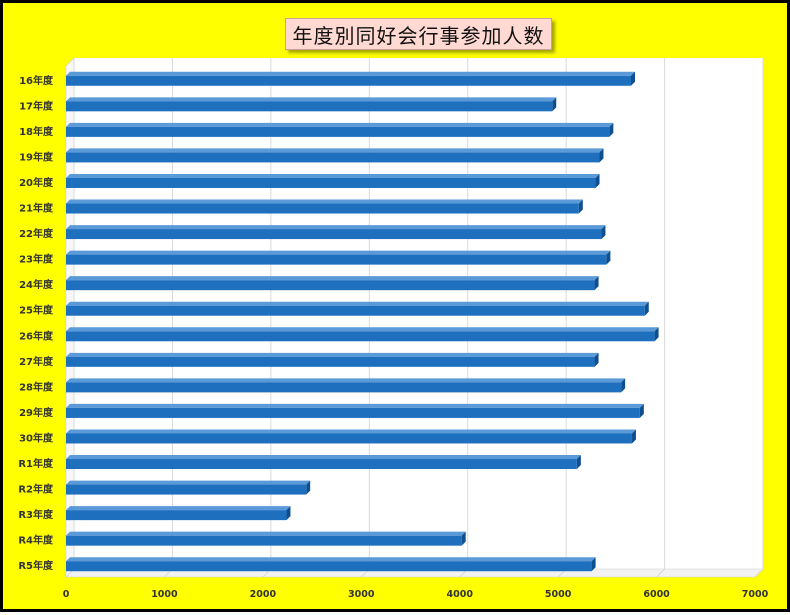 This screenshot has height=615, width=790. What do you see at coordinates (36, 284) in the screenshot?
I see `y-tick-label: 24年度` at bounding box center [36, 284].